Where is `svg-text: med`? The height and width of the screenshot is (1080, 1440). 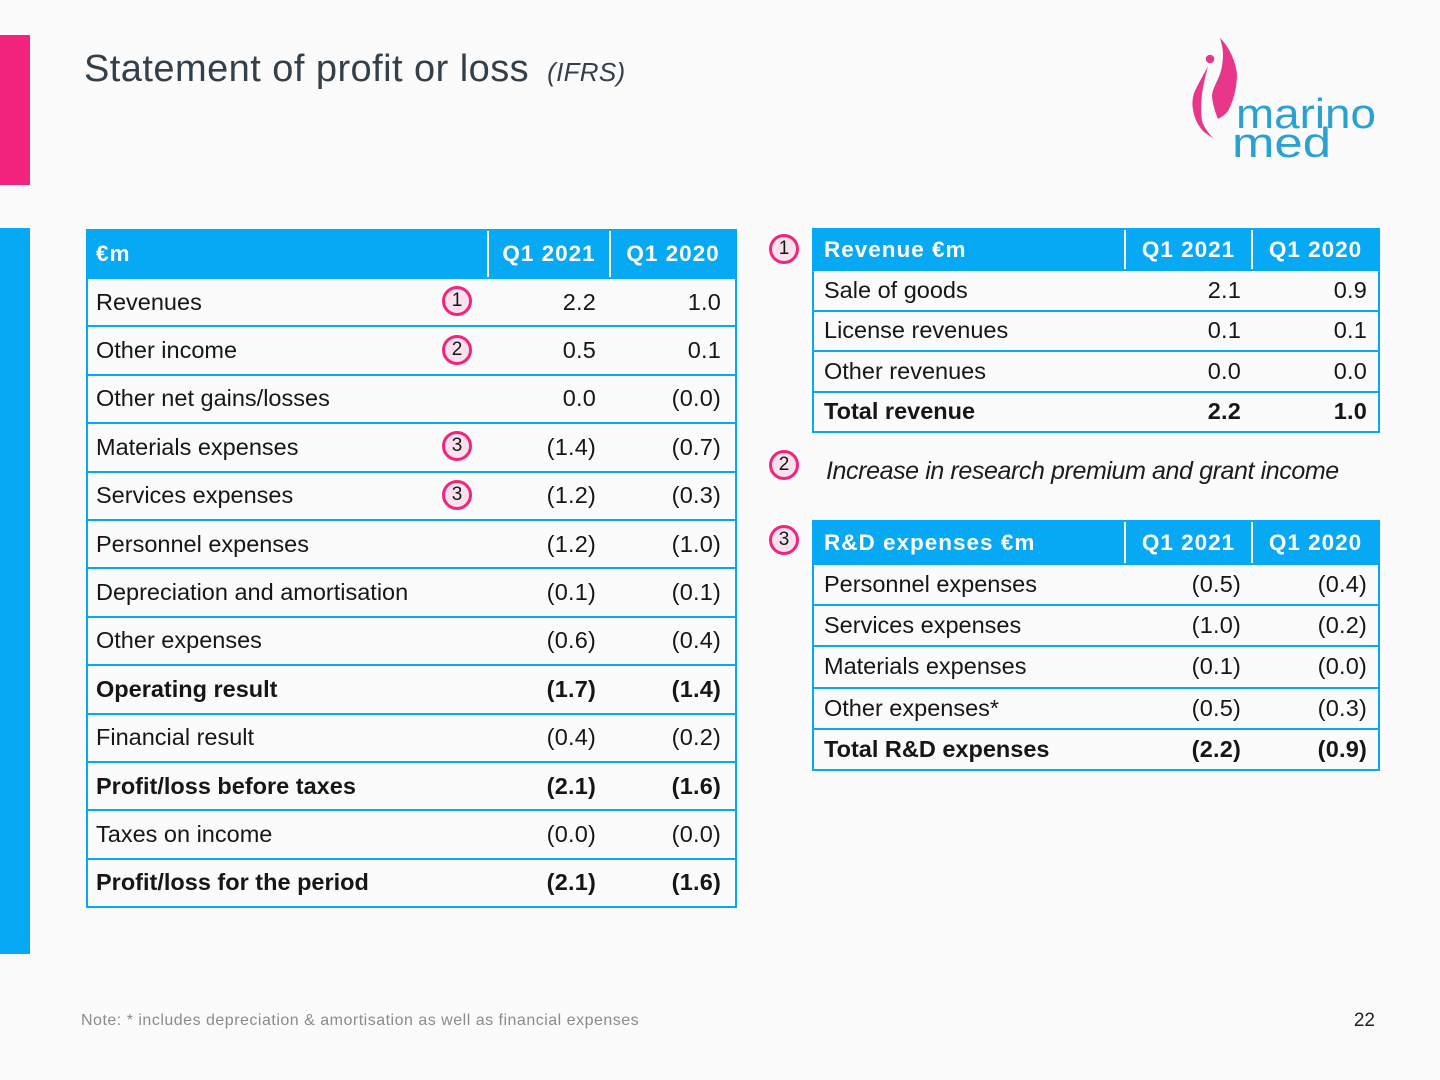
svg-text: med is located at coordinates (1281, 142).